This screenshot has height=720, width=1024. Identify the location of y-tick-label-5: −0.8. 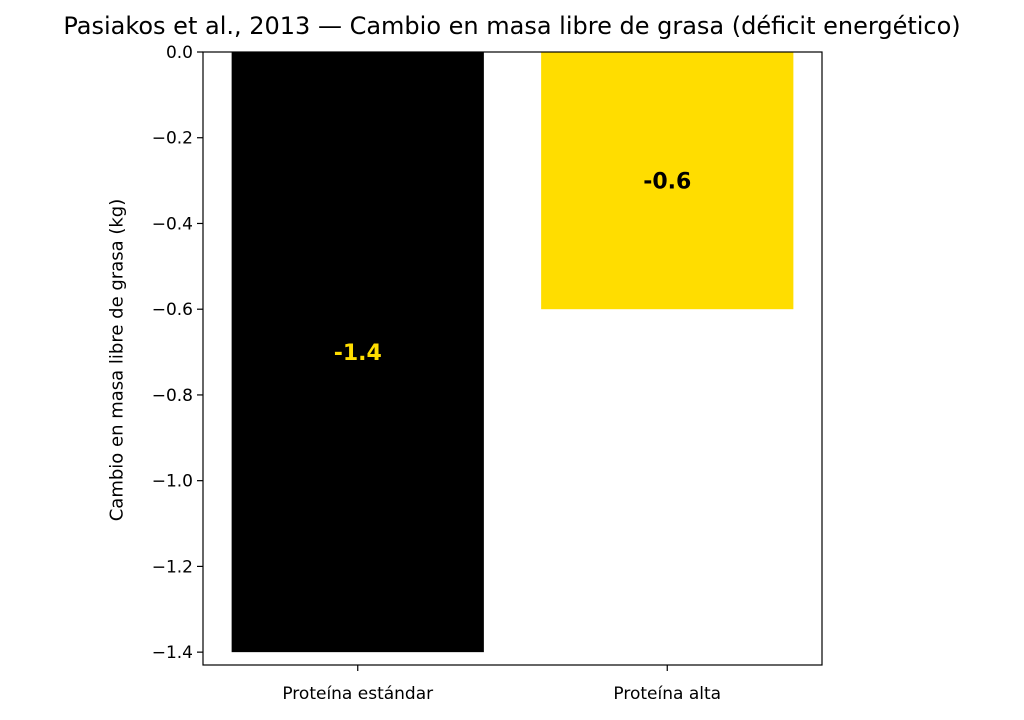
(172, 396).